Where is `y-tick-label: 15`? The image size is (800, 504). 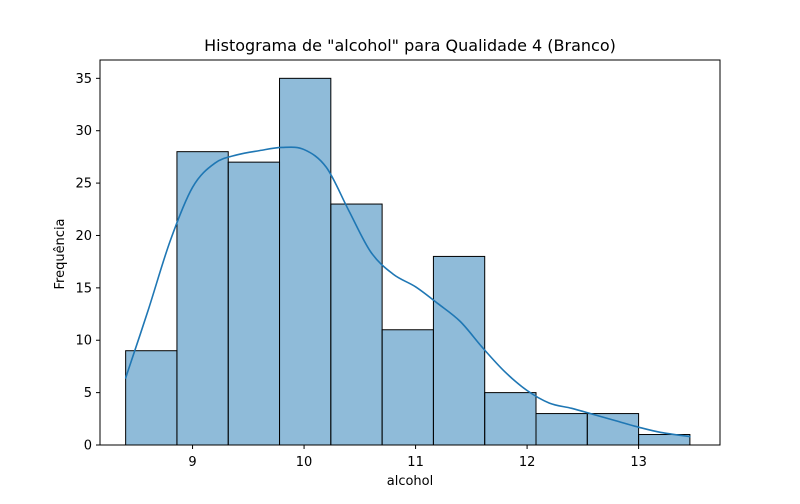 y-tick-label: 15 is located at coordinates (83, 288).